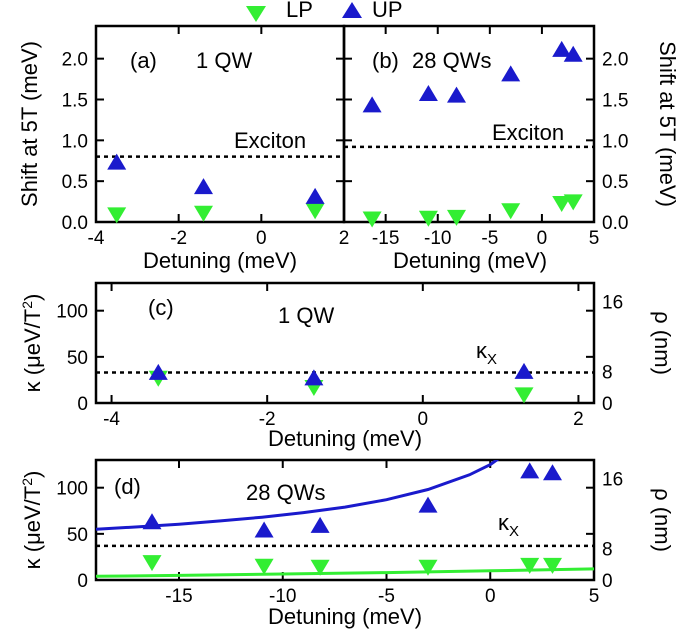 Image resolution: width=689 pixels, height=636 pixels. Describe the element at coordinates (96, 238) in the screenshot. I see `x-tick-label-a-0: -4` at that location.